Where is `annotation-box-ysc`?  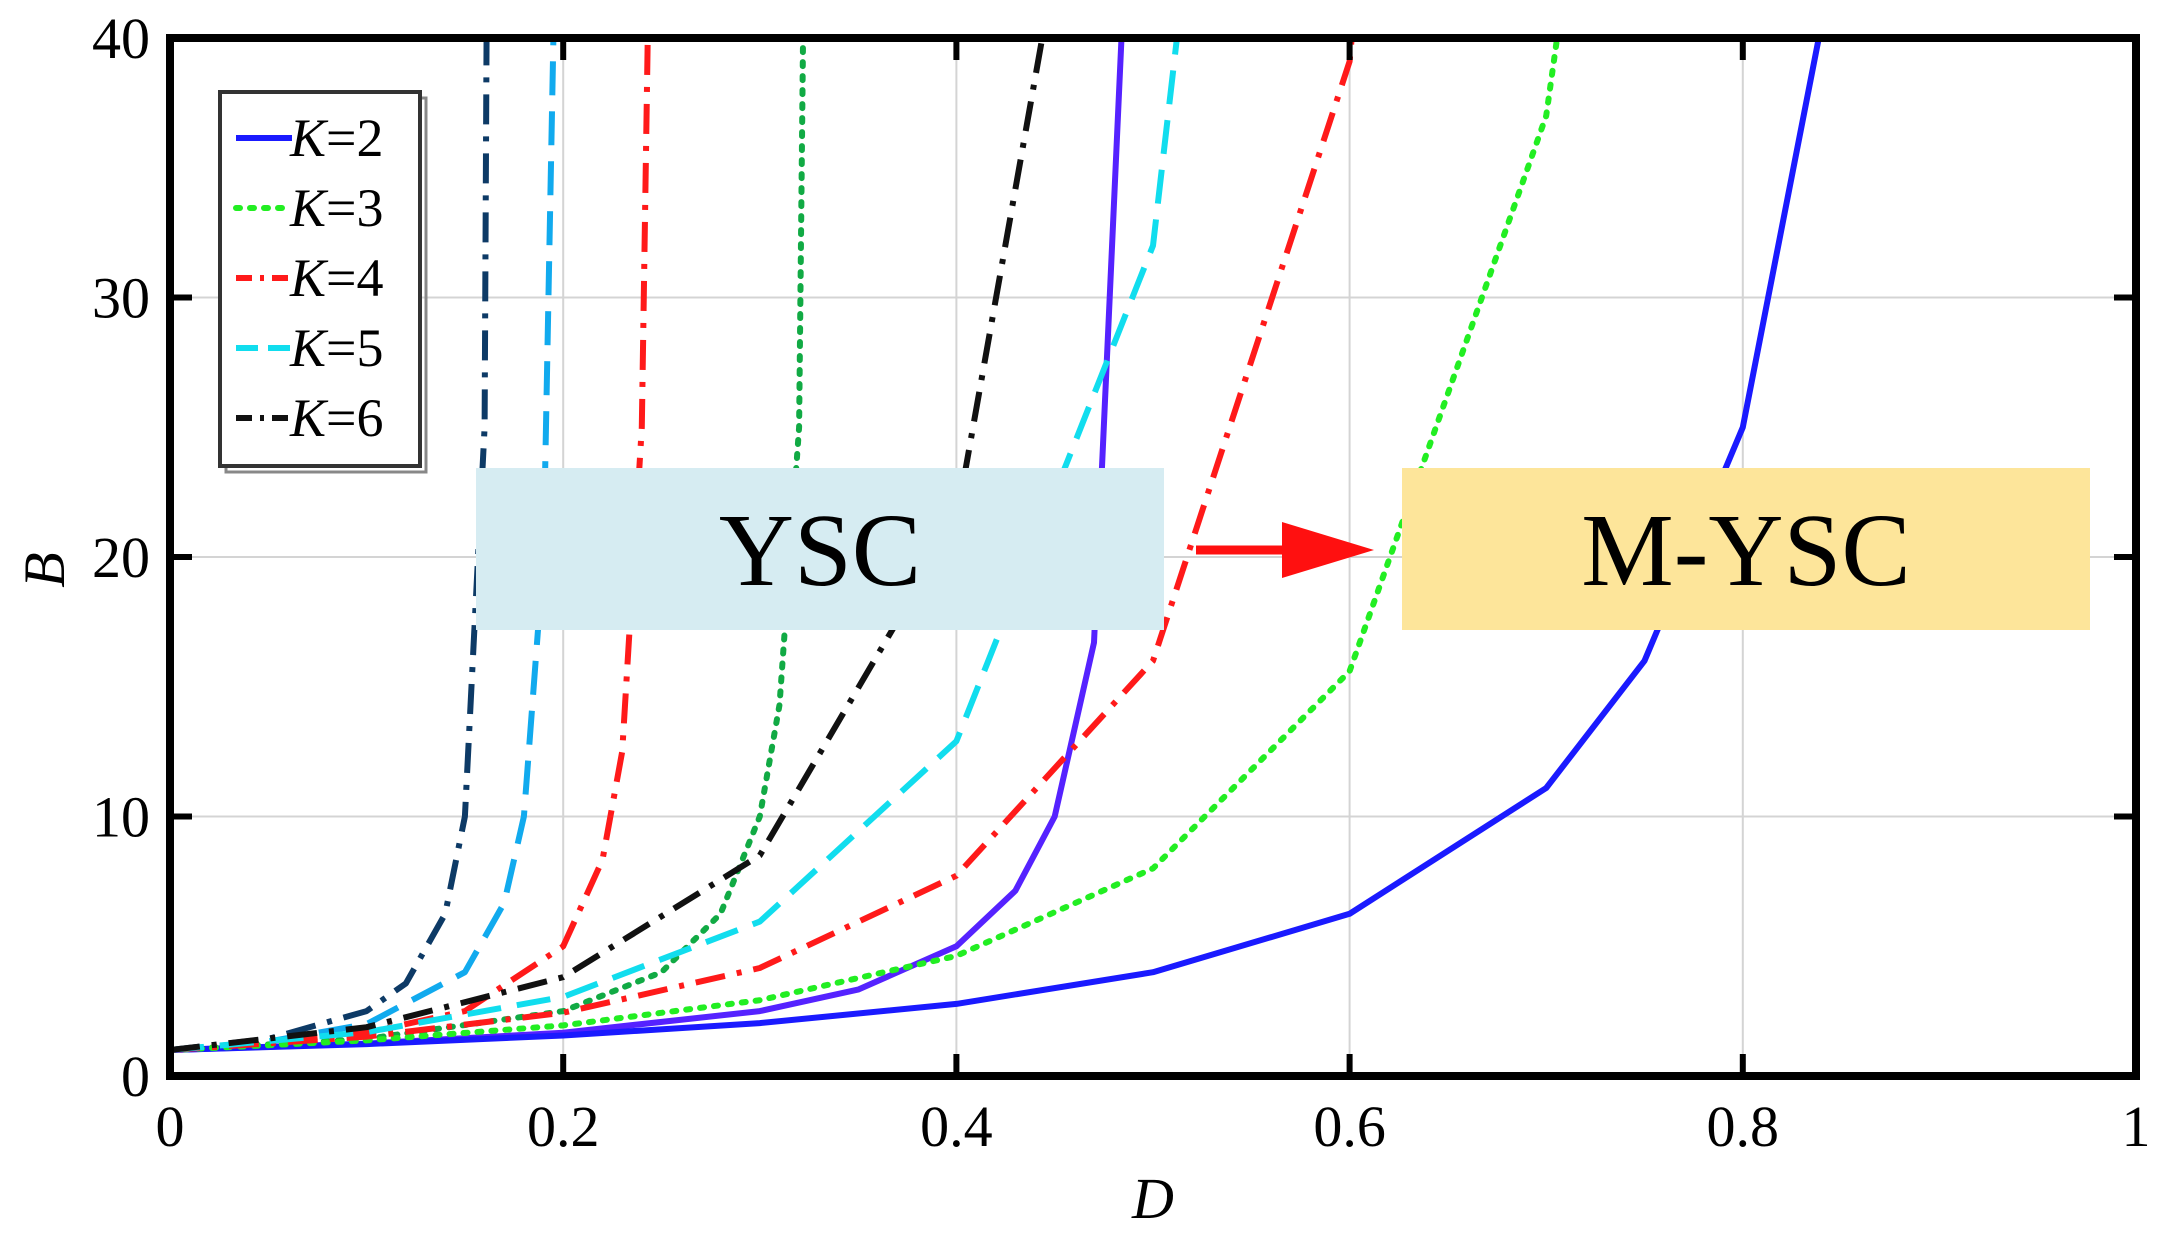 annotation-box-ysc is located at coordinates (820, 549).